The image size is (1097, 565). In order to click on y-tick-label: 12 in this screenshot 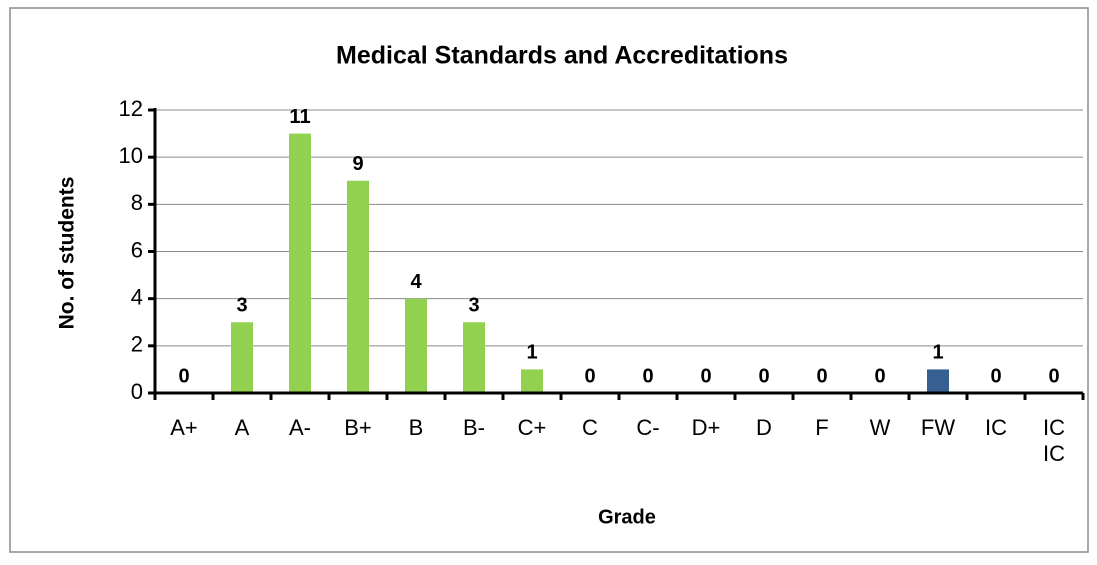, I will do `click(131, 108)`.